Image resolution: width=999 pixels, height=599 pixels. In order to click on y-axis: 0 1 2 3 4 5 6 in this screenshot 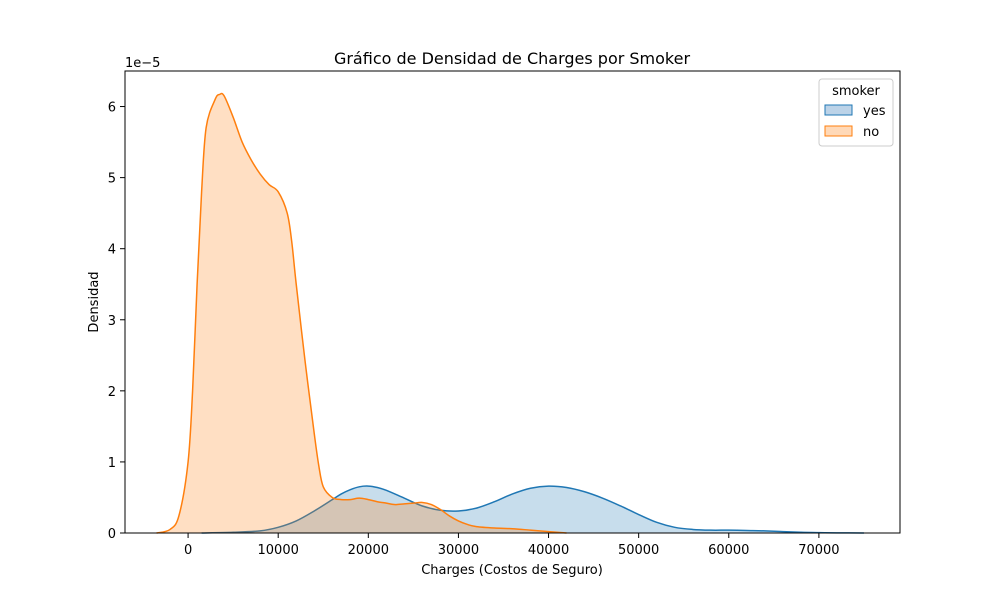, I will do `click(116, 321)`.